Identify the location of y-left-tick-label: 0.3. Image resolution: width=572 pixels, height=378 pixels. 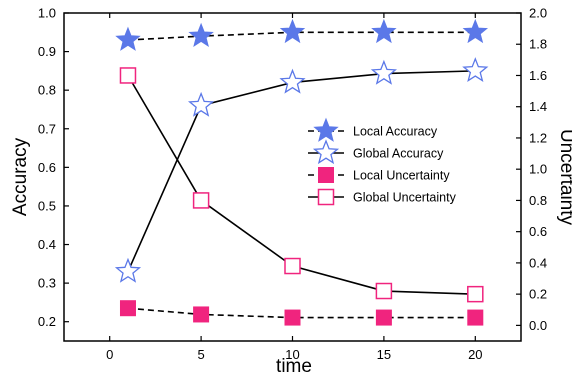
(47, 283).